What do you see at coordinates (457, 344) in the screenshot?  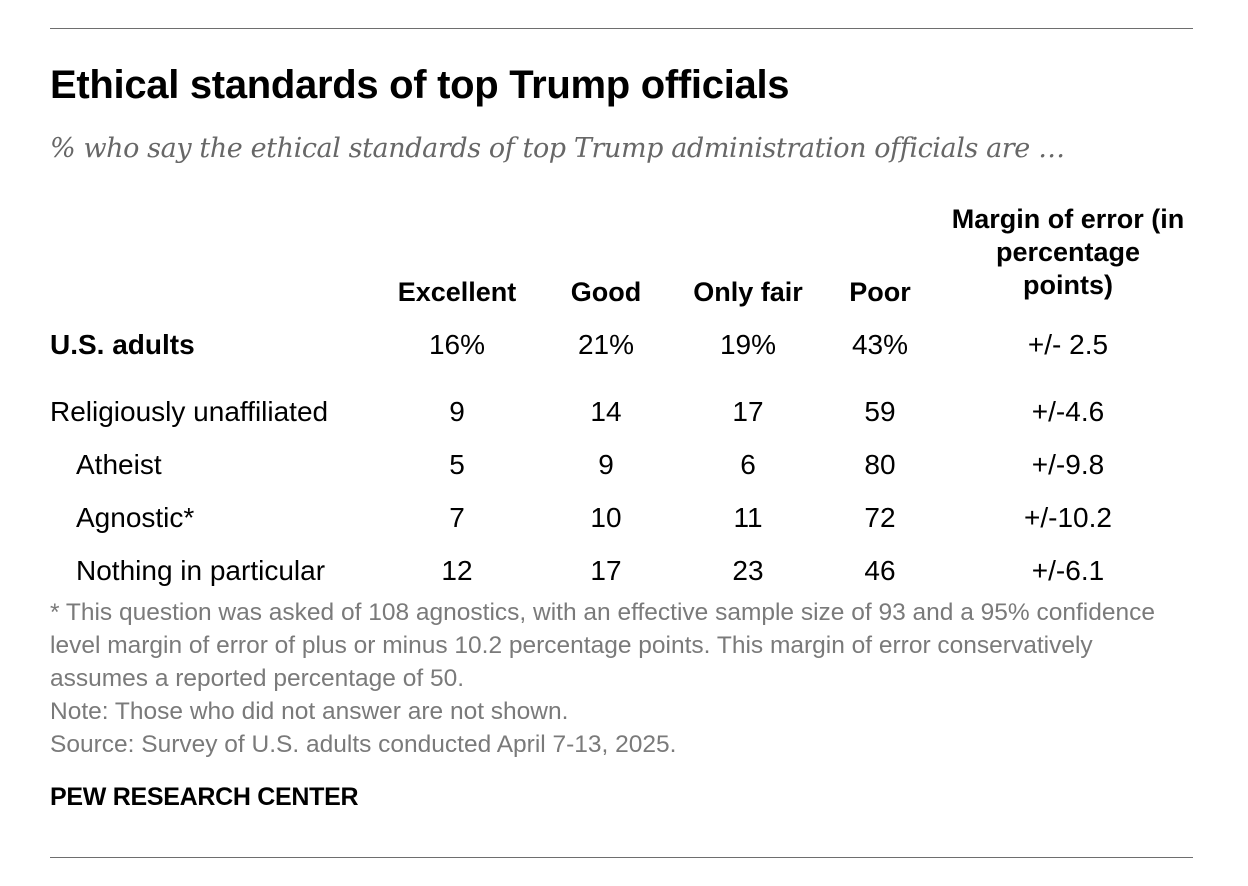 I see `table-cell: 16%` at bounding box center [457, 344].